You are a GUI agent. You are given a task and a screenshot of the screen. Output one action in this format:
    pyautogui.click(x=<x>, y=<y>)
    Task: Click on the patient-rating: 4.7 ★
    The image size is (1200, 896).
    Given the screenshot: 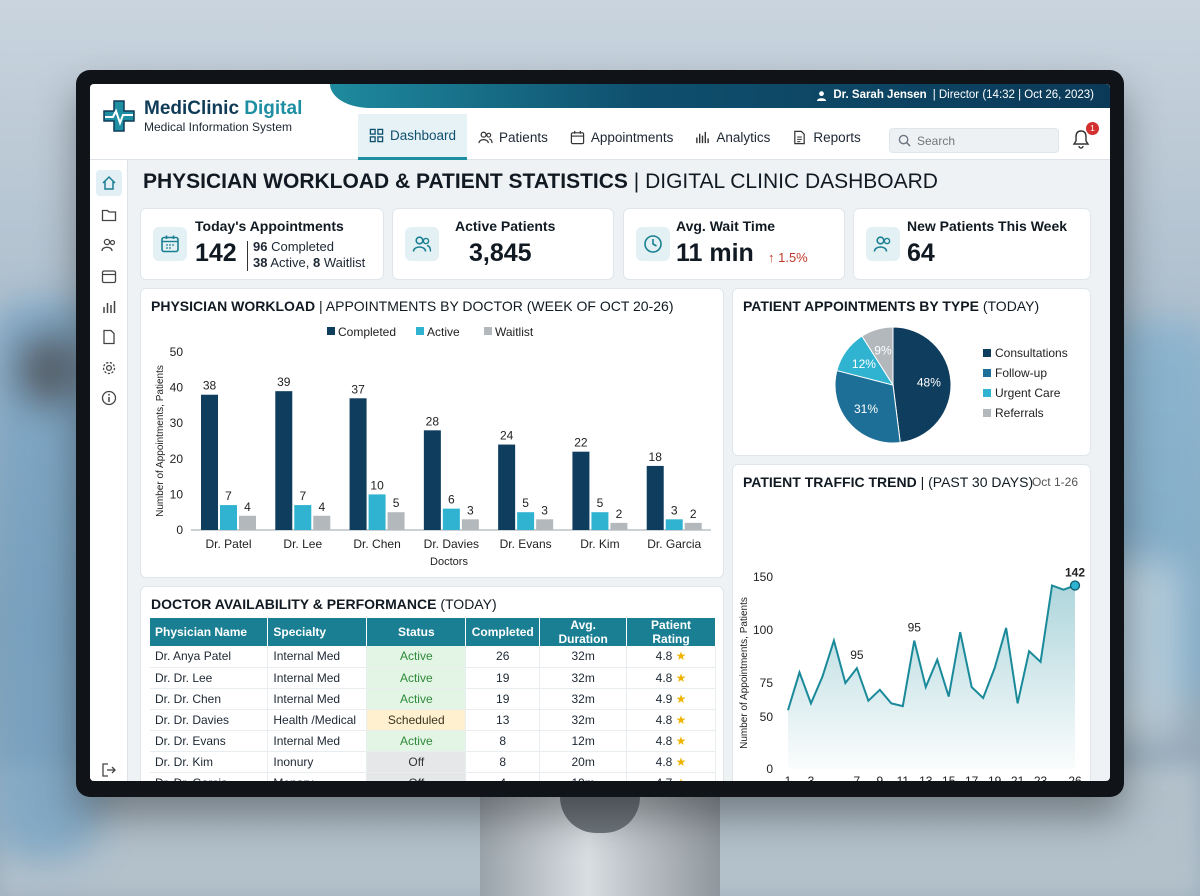 What is the action you would take?
    pyautogui.click(x=671, y=776)
    